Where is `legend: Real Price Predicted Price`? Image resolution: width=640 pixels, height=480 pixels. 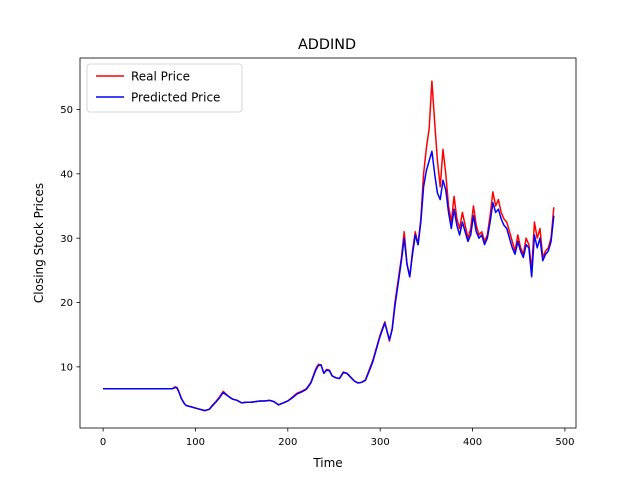 legend: Real Price Predicted Price is located at coordinates (164, 88).